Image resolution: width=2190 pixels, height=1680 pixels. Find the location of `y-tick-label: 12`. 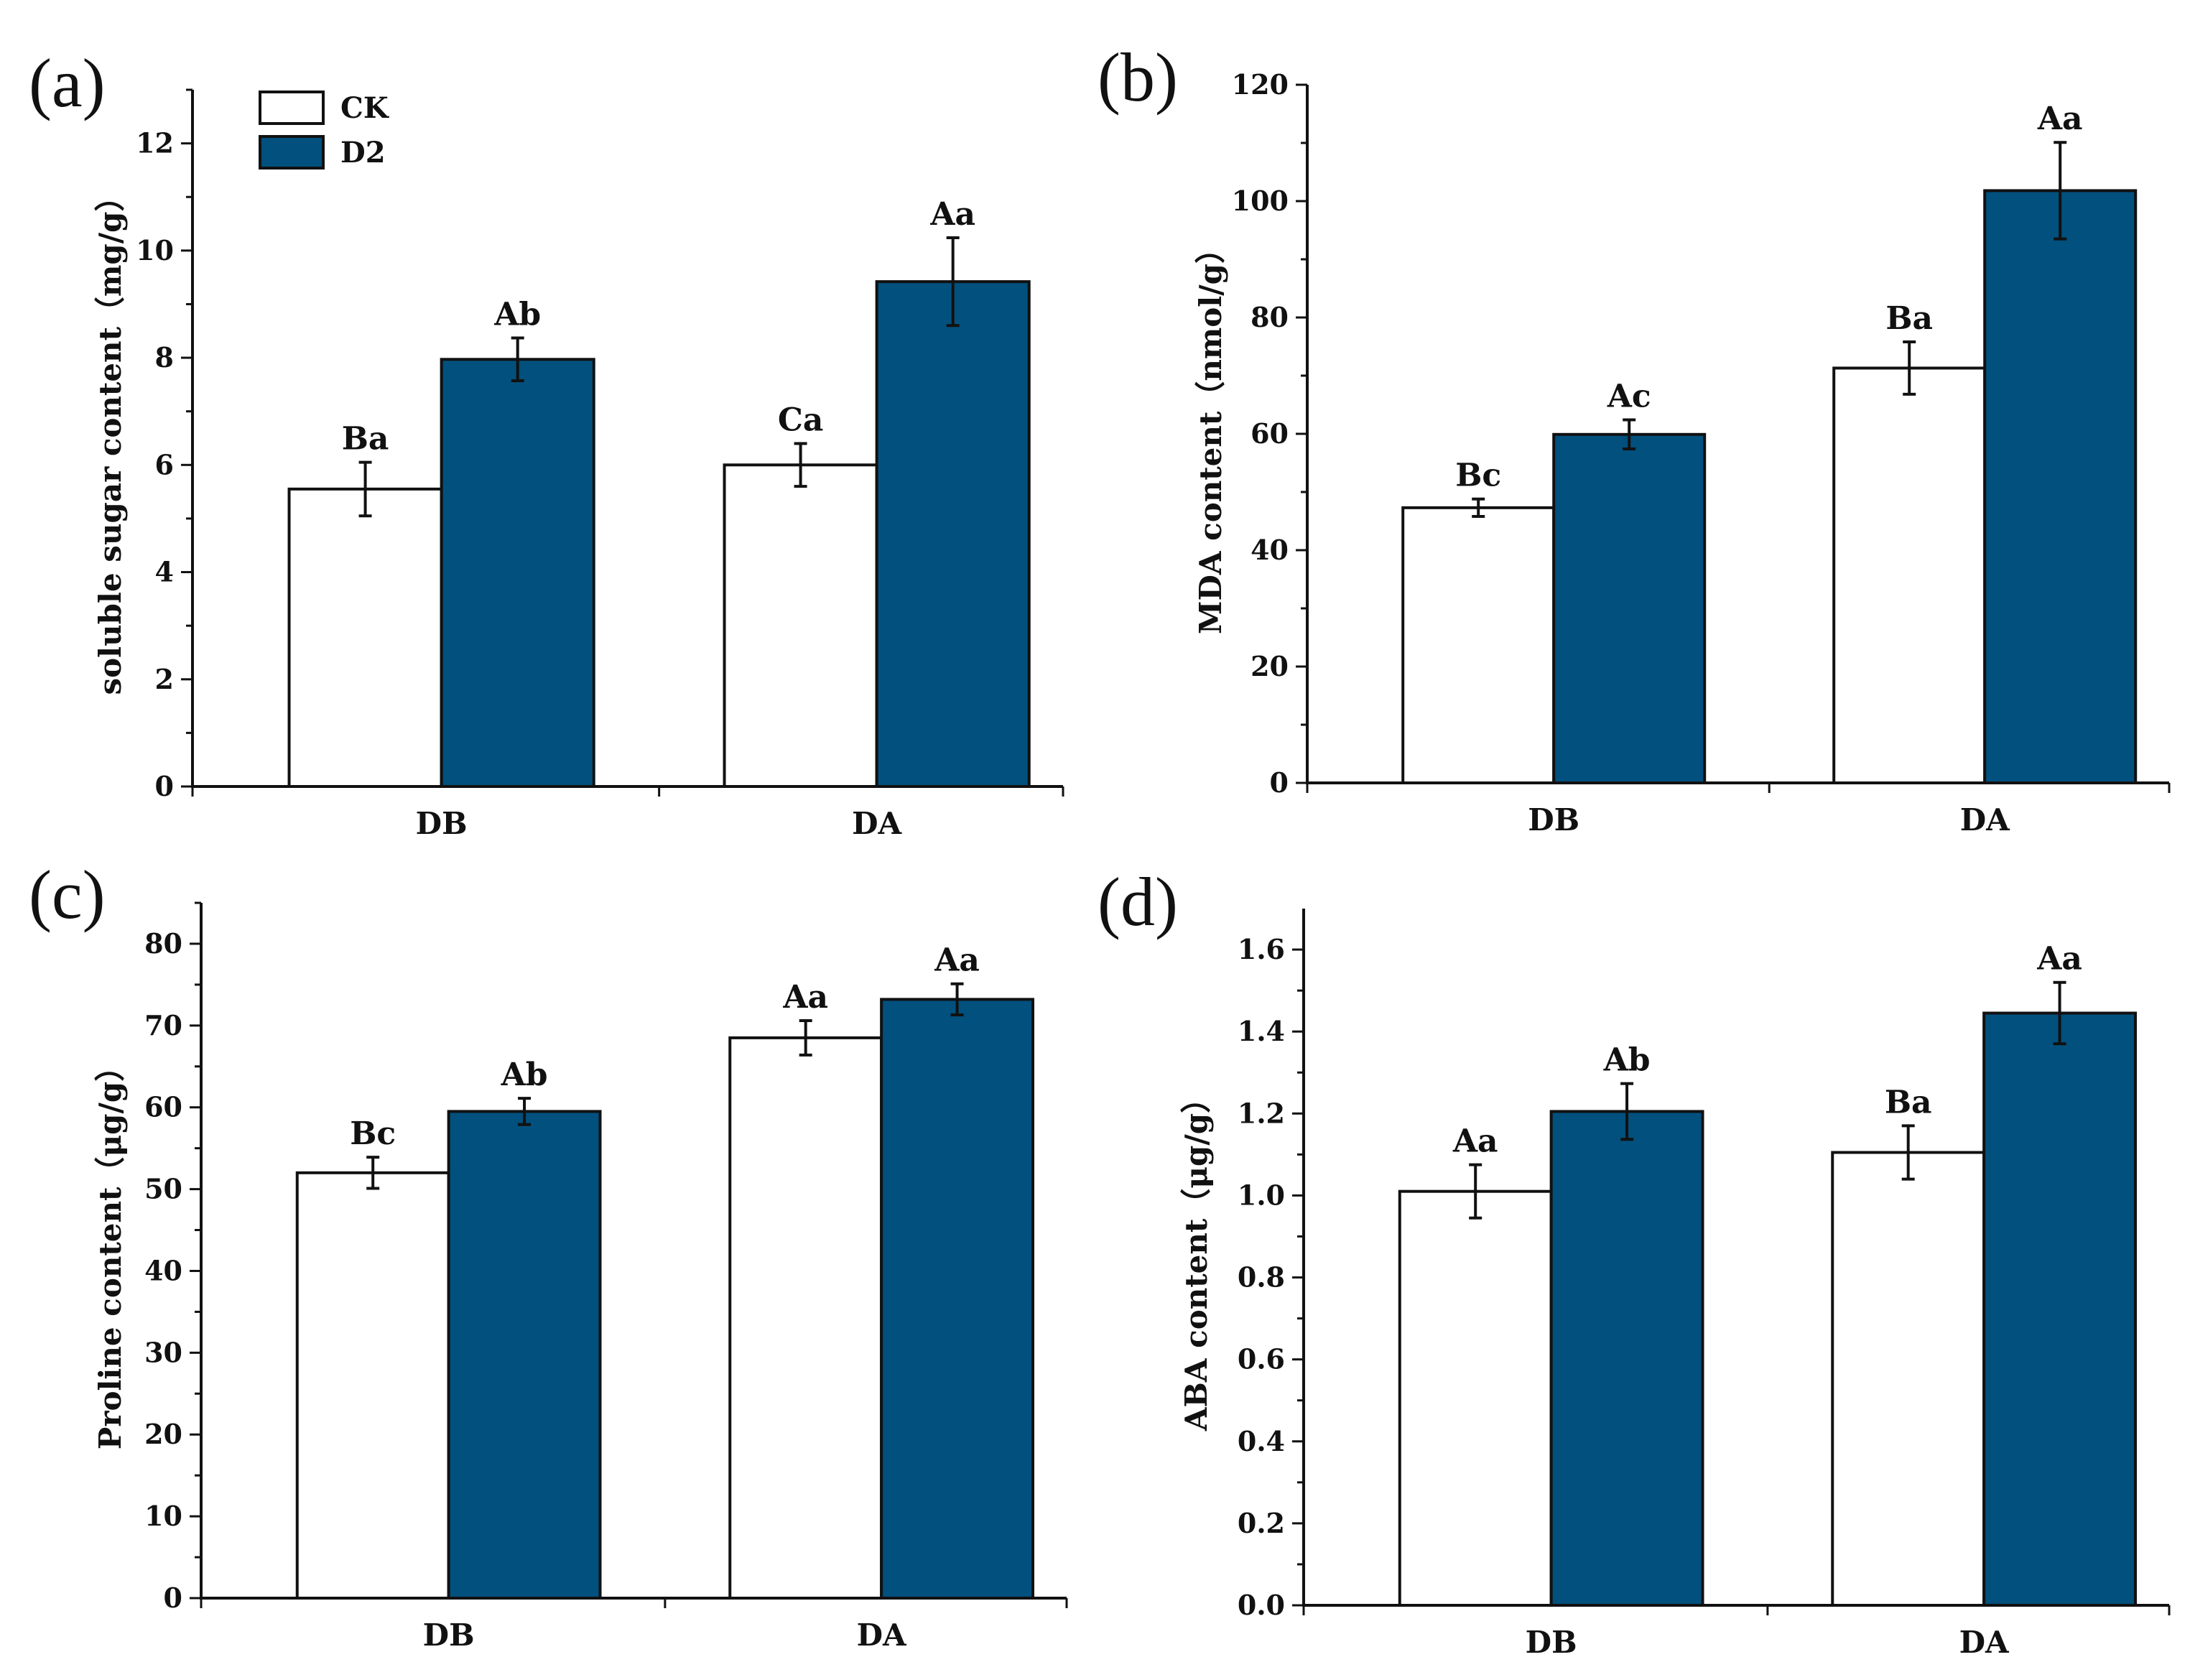

y-tick-label: 12 is located at coordinates (155, 143).